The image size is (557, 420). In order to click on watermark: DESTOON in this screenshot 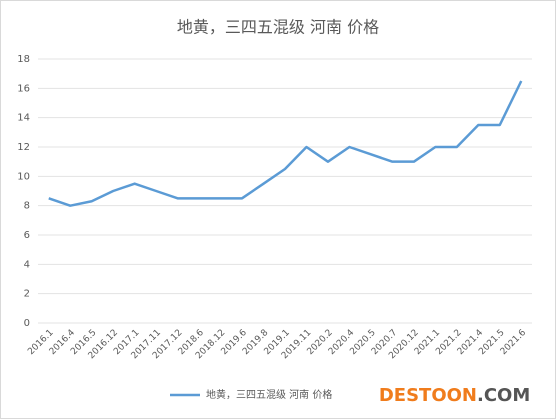, I will do `click(428, 395)`.